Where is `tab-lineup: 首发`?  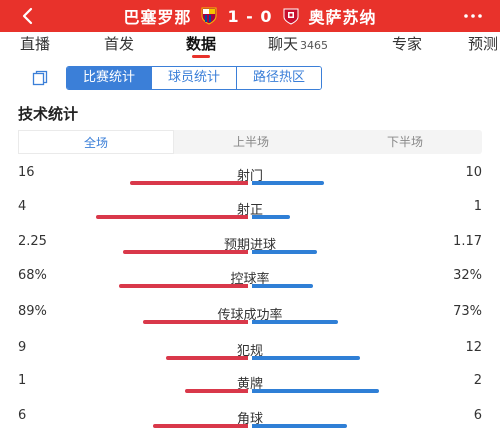
tab-lineup: 首发 is located at coordinates (119, 46).